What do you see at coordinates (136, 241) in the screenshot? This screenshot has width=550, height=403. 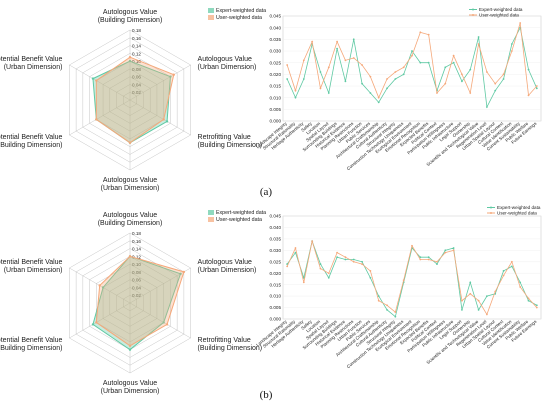 I see `radar-tick-label: 0.16` at bounding box center [136, 241].